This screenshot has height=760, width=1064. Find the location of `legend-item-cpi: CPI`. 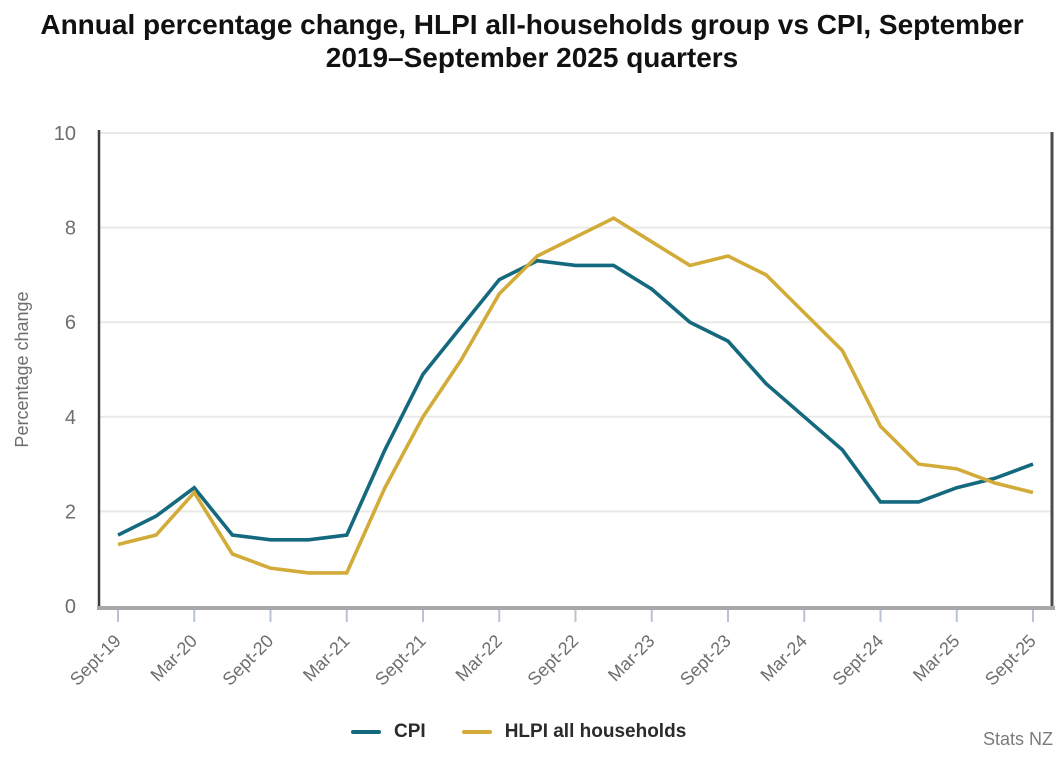

legend-item-cpi: CPI is located at coordinates (388, 732).